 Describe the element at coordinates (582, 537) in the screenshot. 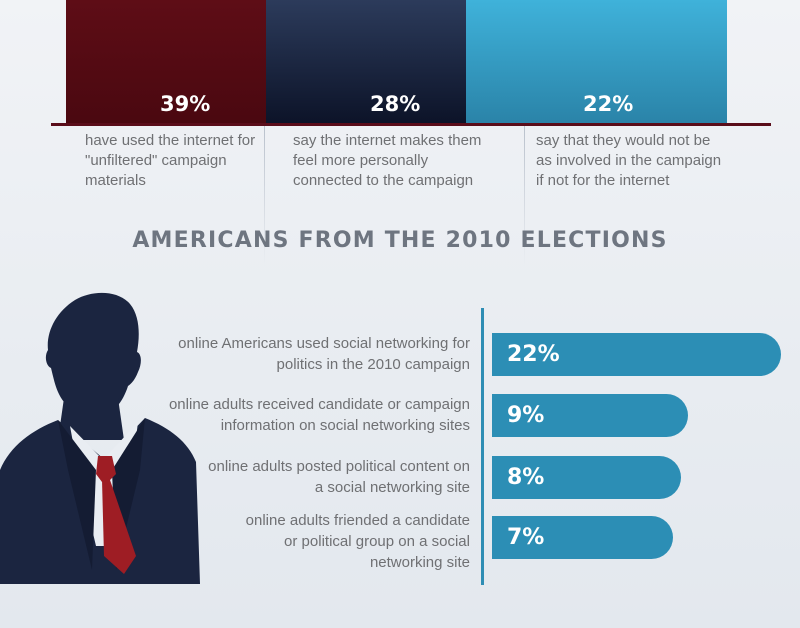

I see `hbar-friended-candidate` at that location.